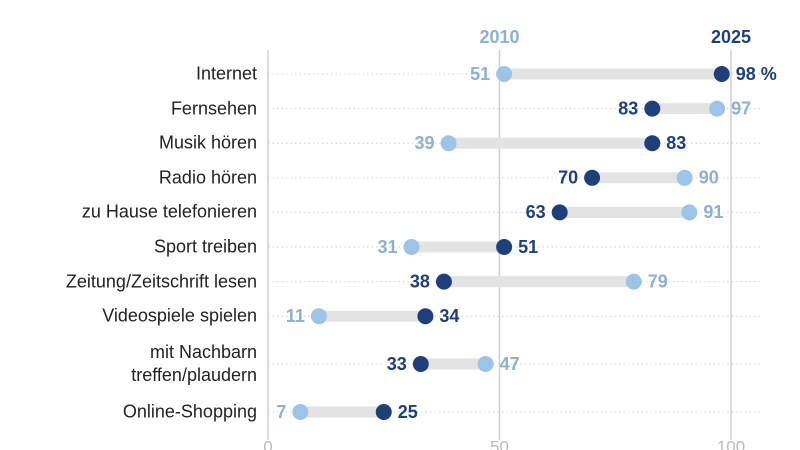 The image size is (800, 450). What do you see at coordinates (397, 364) in the screenshot?
I see `value-label: 33` at bounding box center [397, 364].